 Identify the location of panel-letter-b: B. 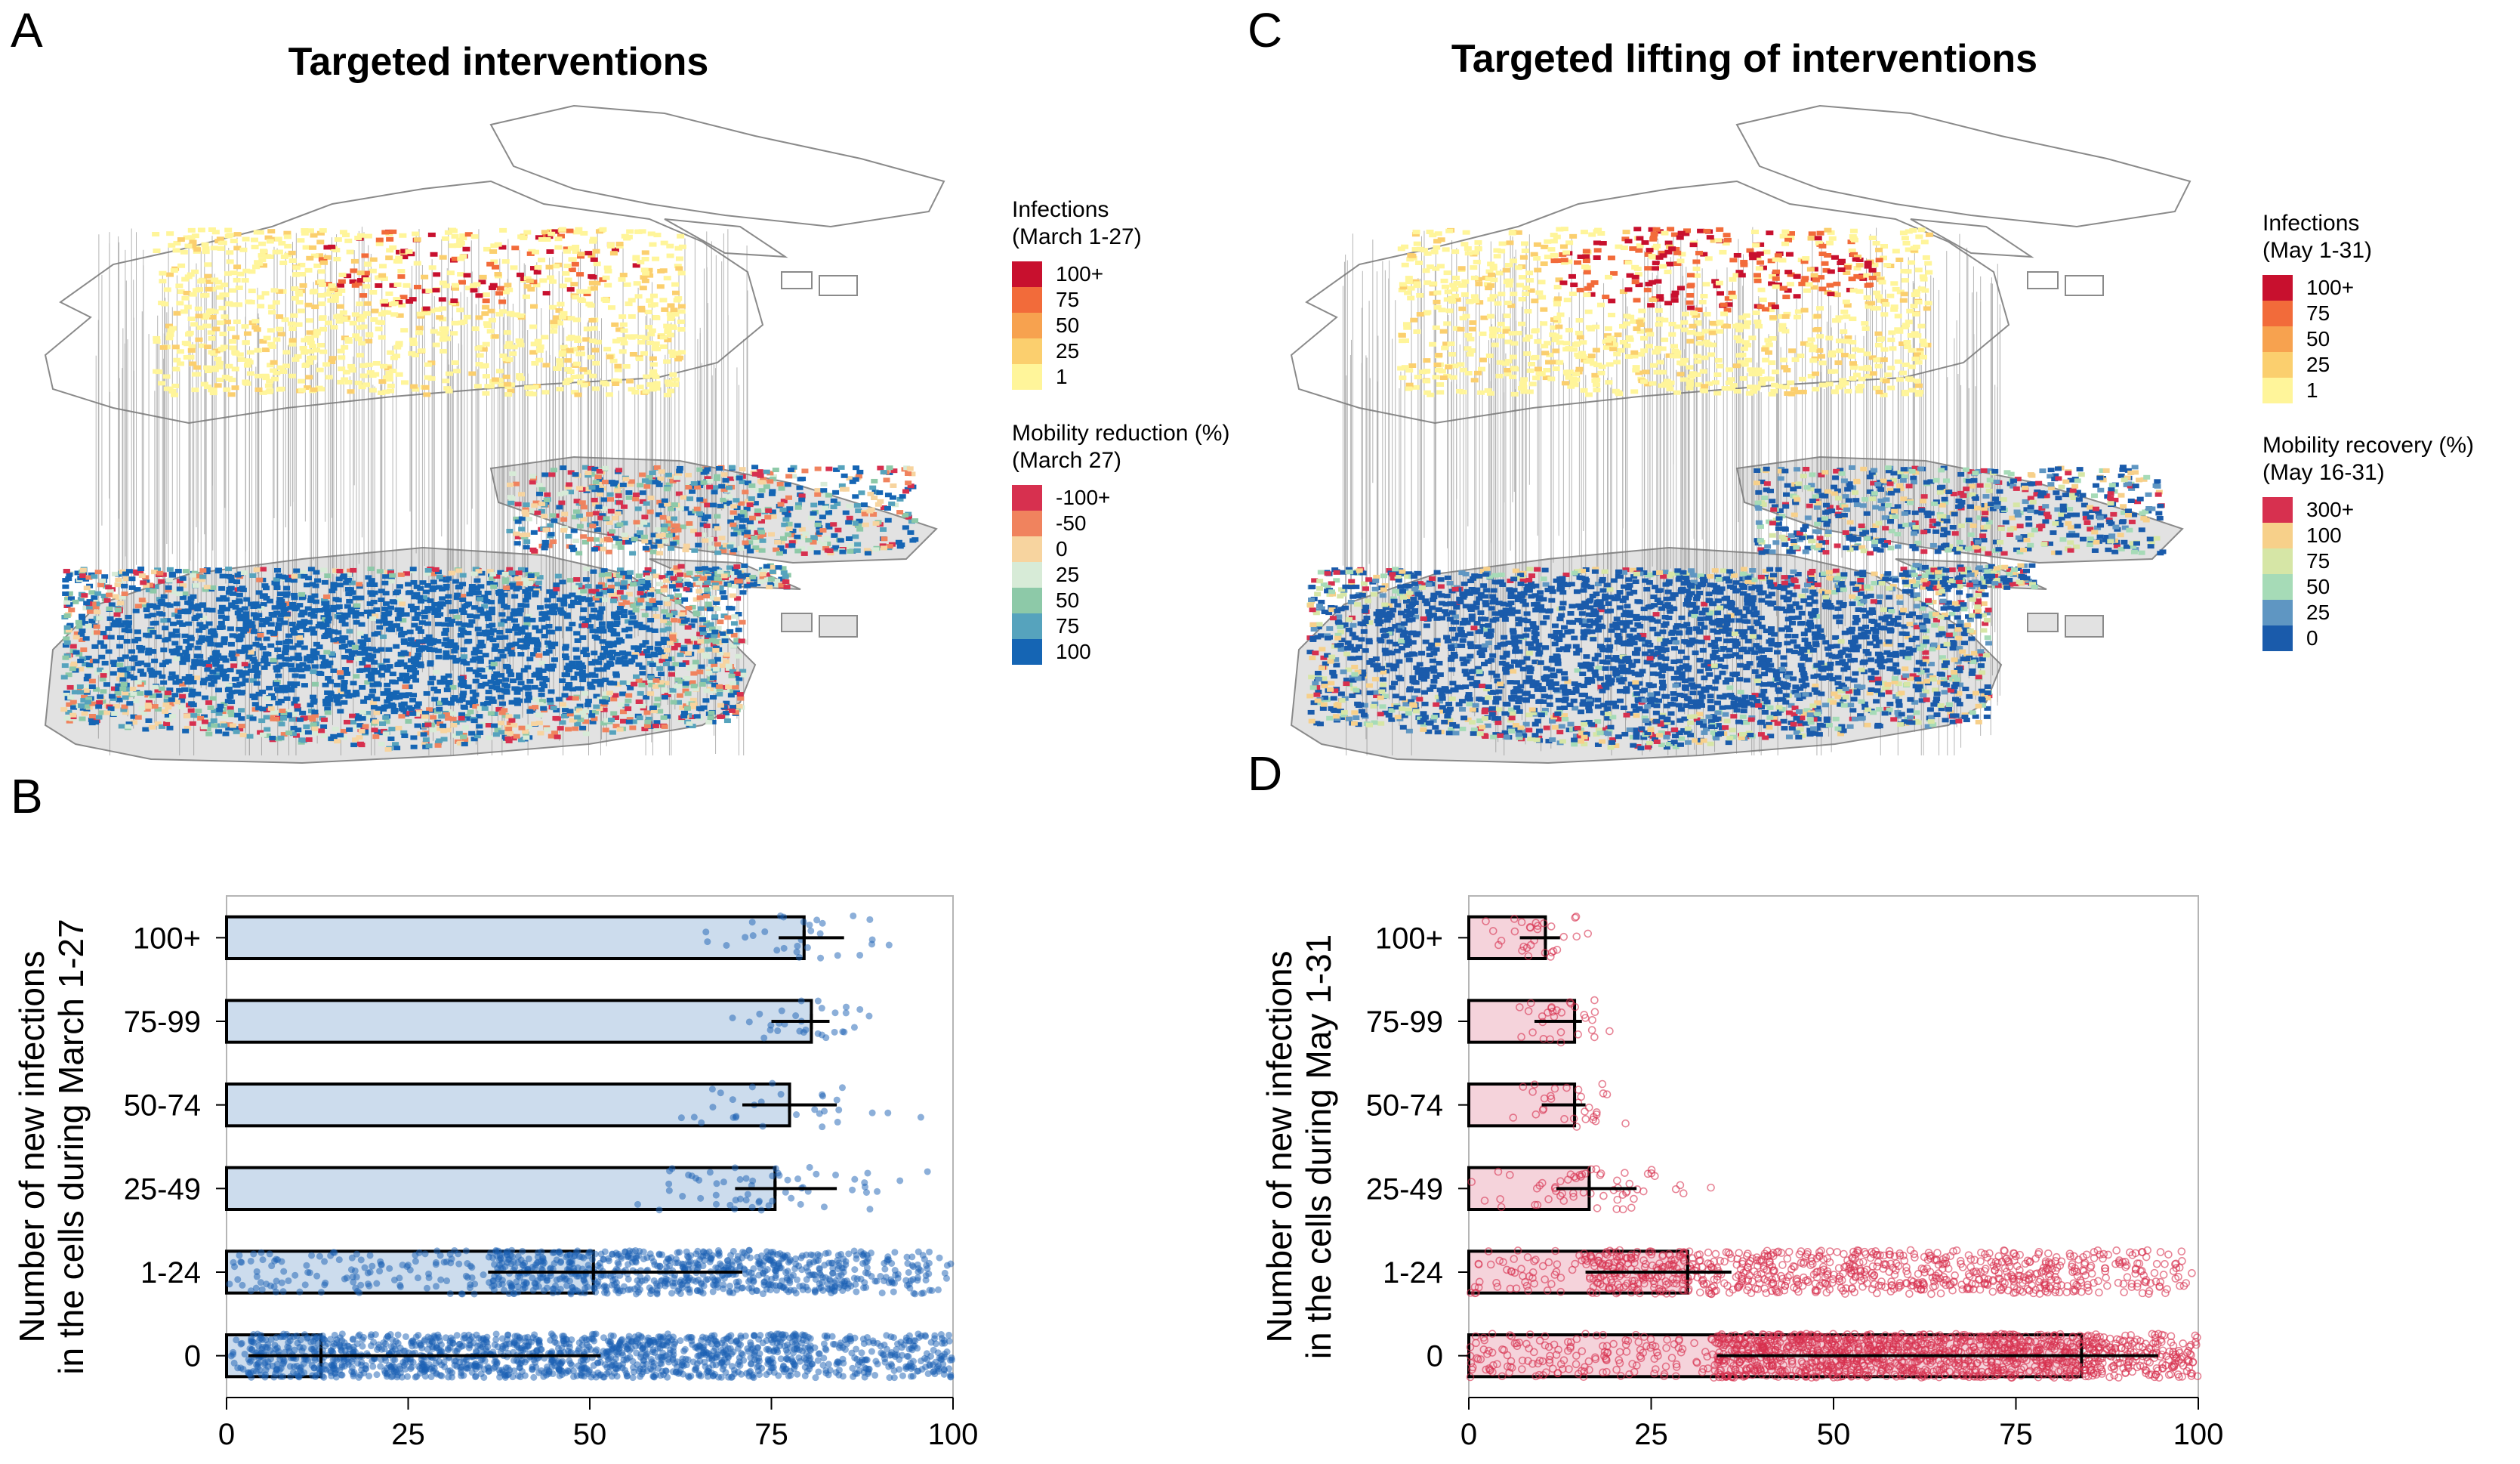
(27, 796).